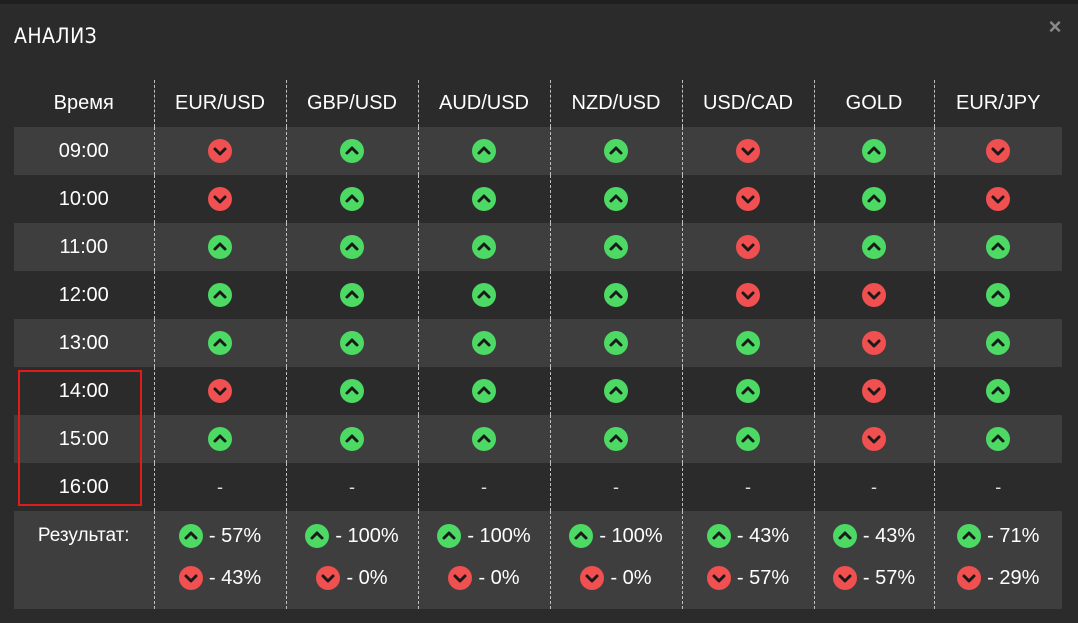  What do you see at coordinates (84, 199) in the screenshot?
I see `time-cell: 10:00` at bounding box center [84, 199].